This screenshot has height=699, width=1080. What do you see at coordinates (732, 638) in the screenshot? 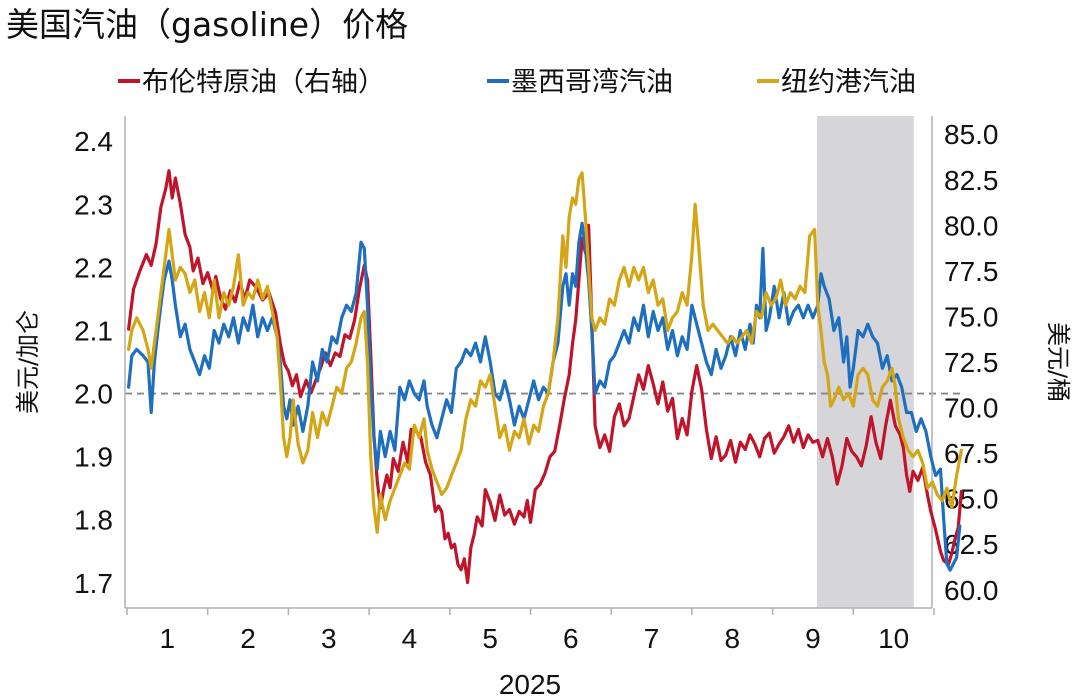
I see `x-tick-label: 8` at bounding box center [732, 638].